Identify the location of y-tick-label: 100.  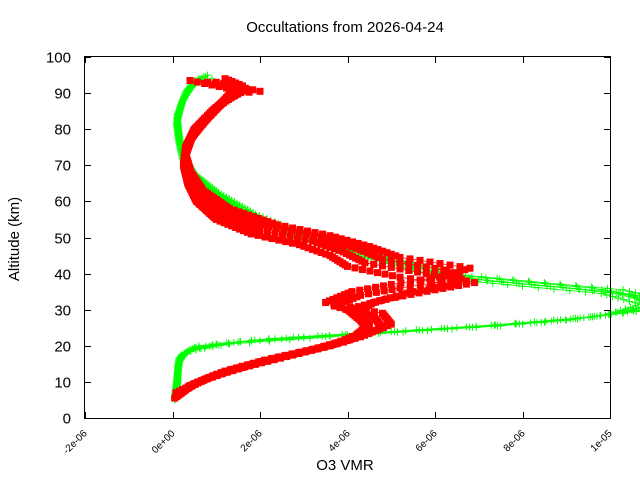
(58, 58).